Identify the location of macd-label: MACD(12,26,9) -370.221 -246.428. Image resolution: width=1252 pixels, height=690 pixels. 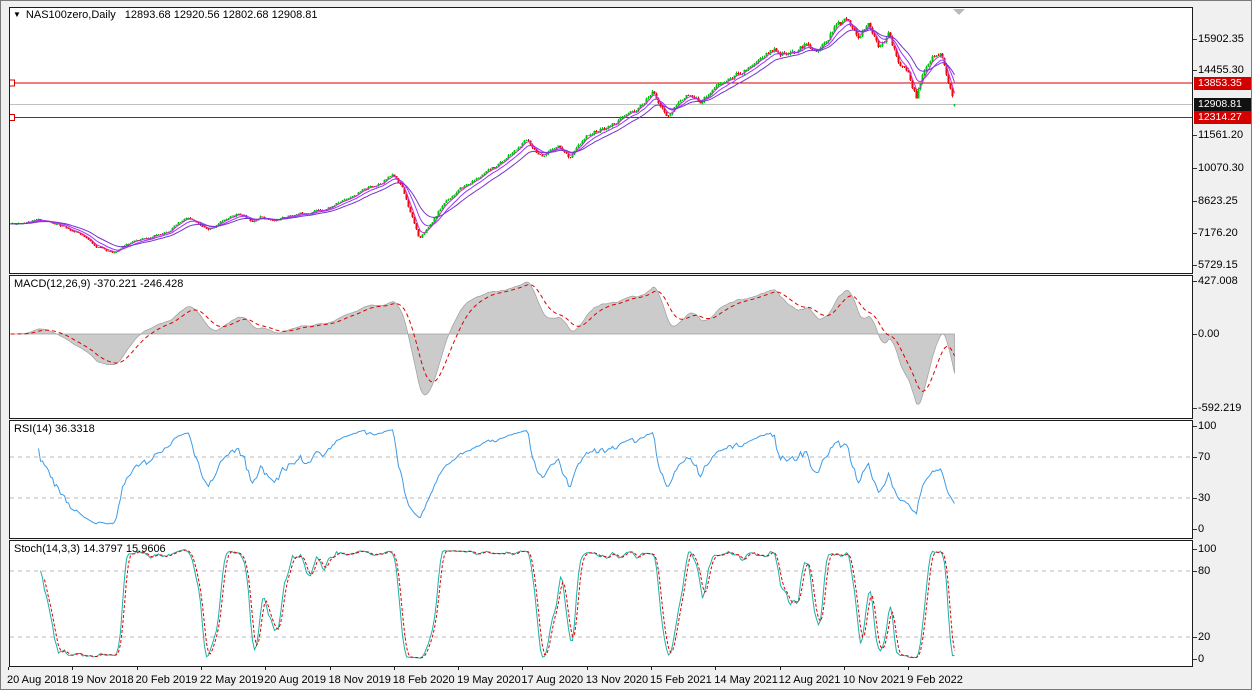
(99, 284).